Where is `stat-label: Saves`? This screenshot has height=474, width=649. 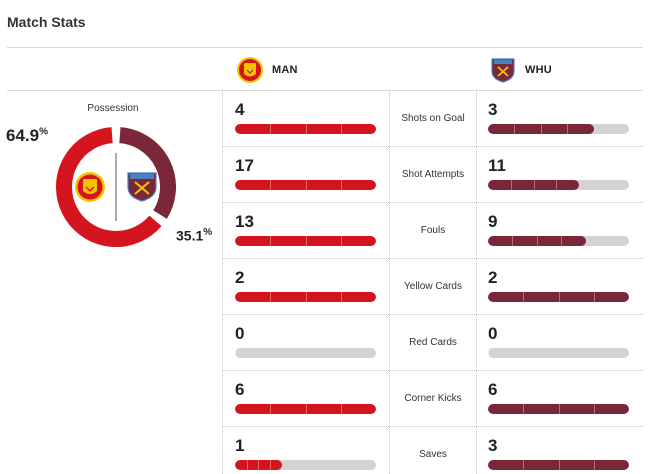
stat-label: Saves is located at coordinates (433, 454).